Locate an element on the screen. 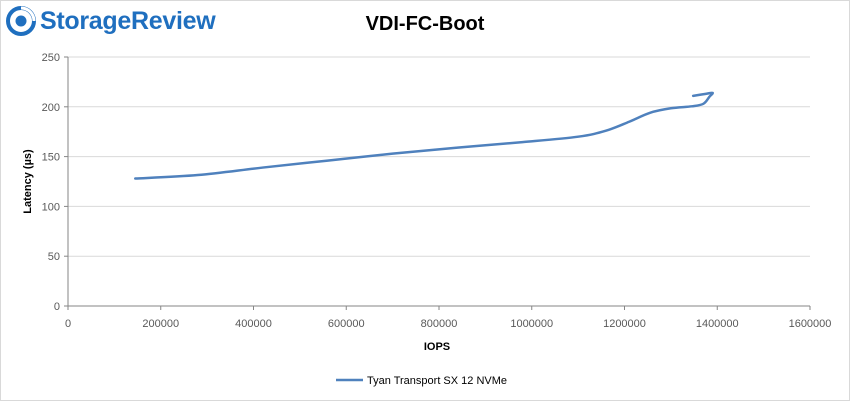  y-tick-label: 150 is located at coordinates (51, 158).